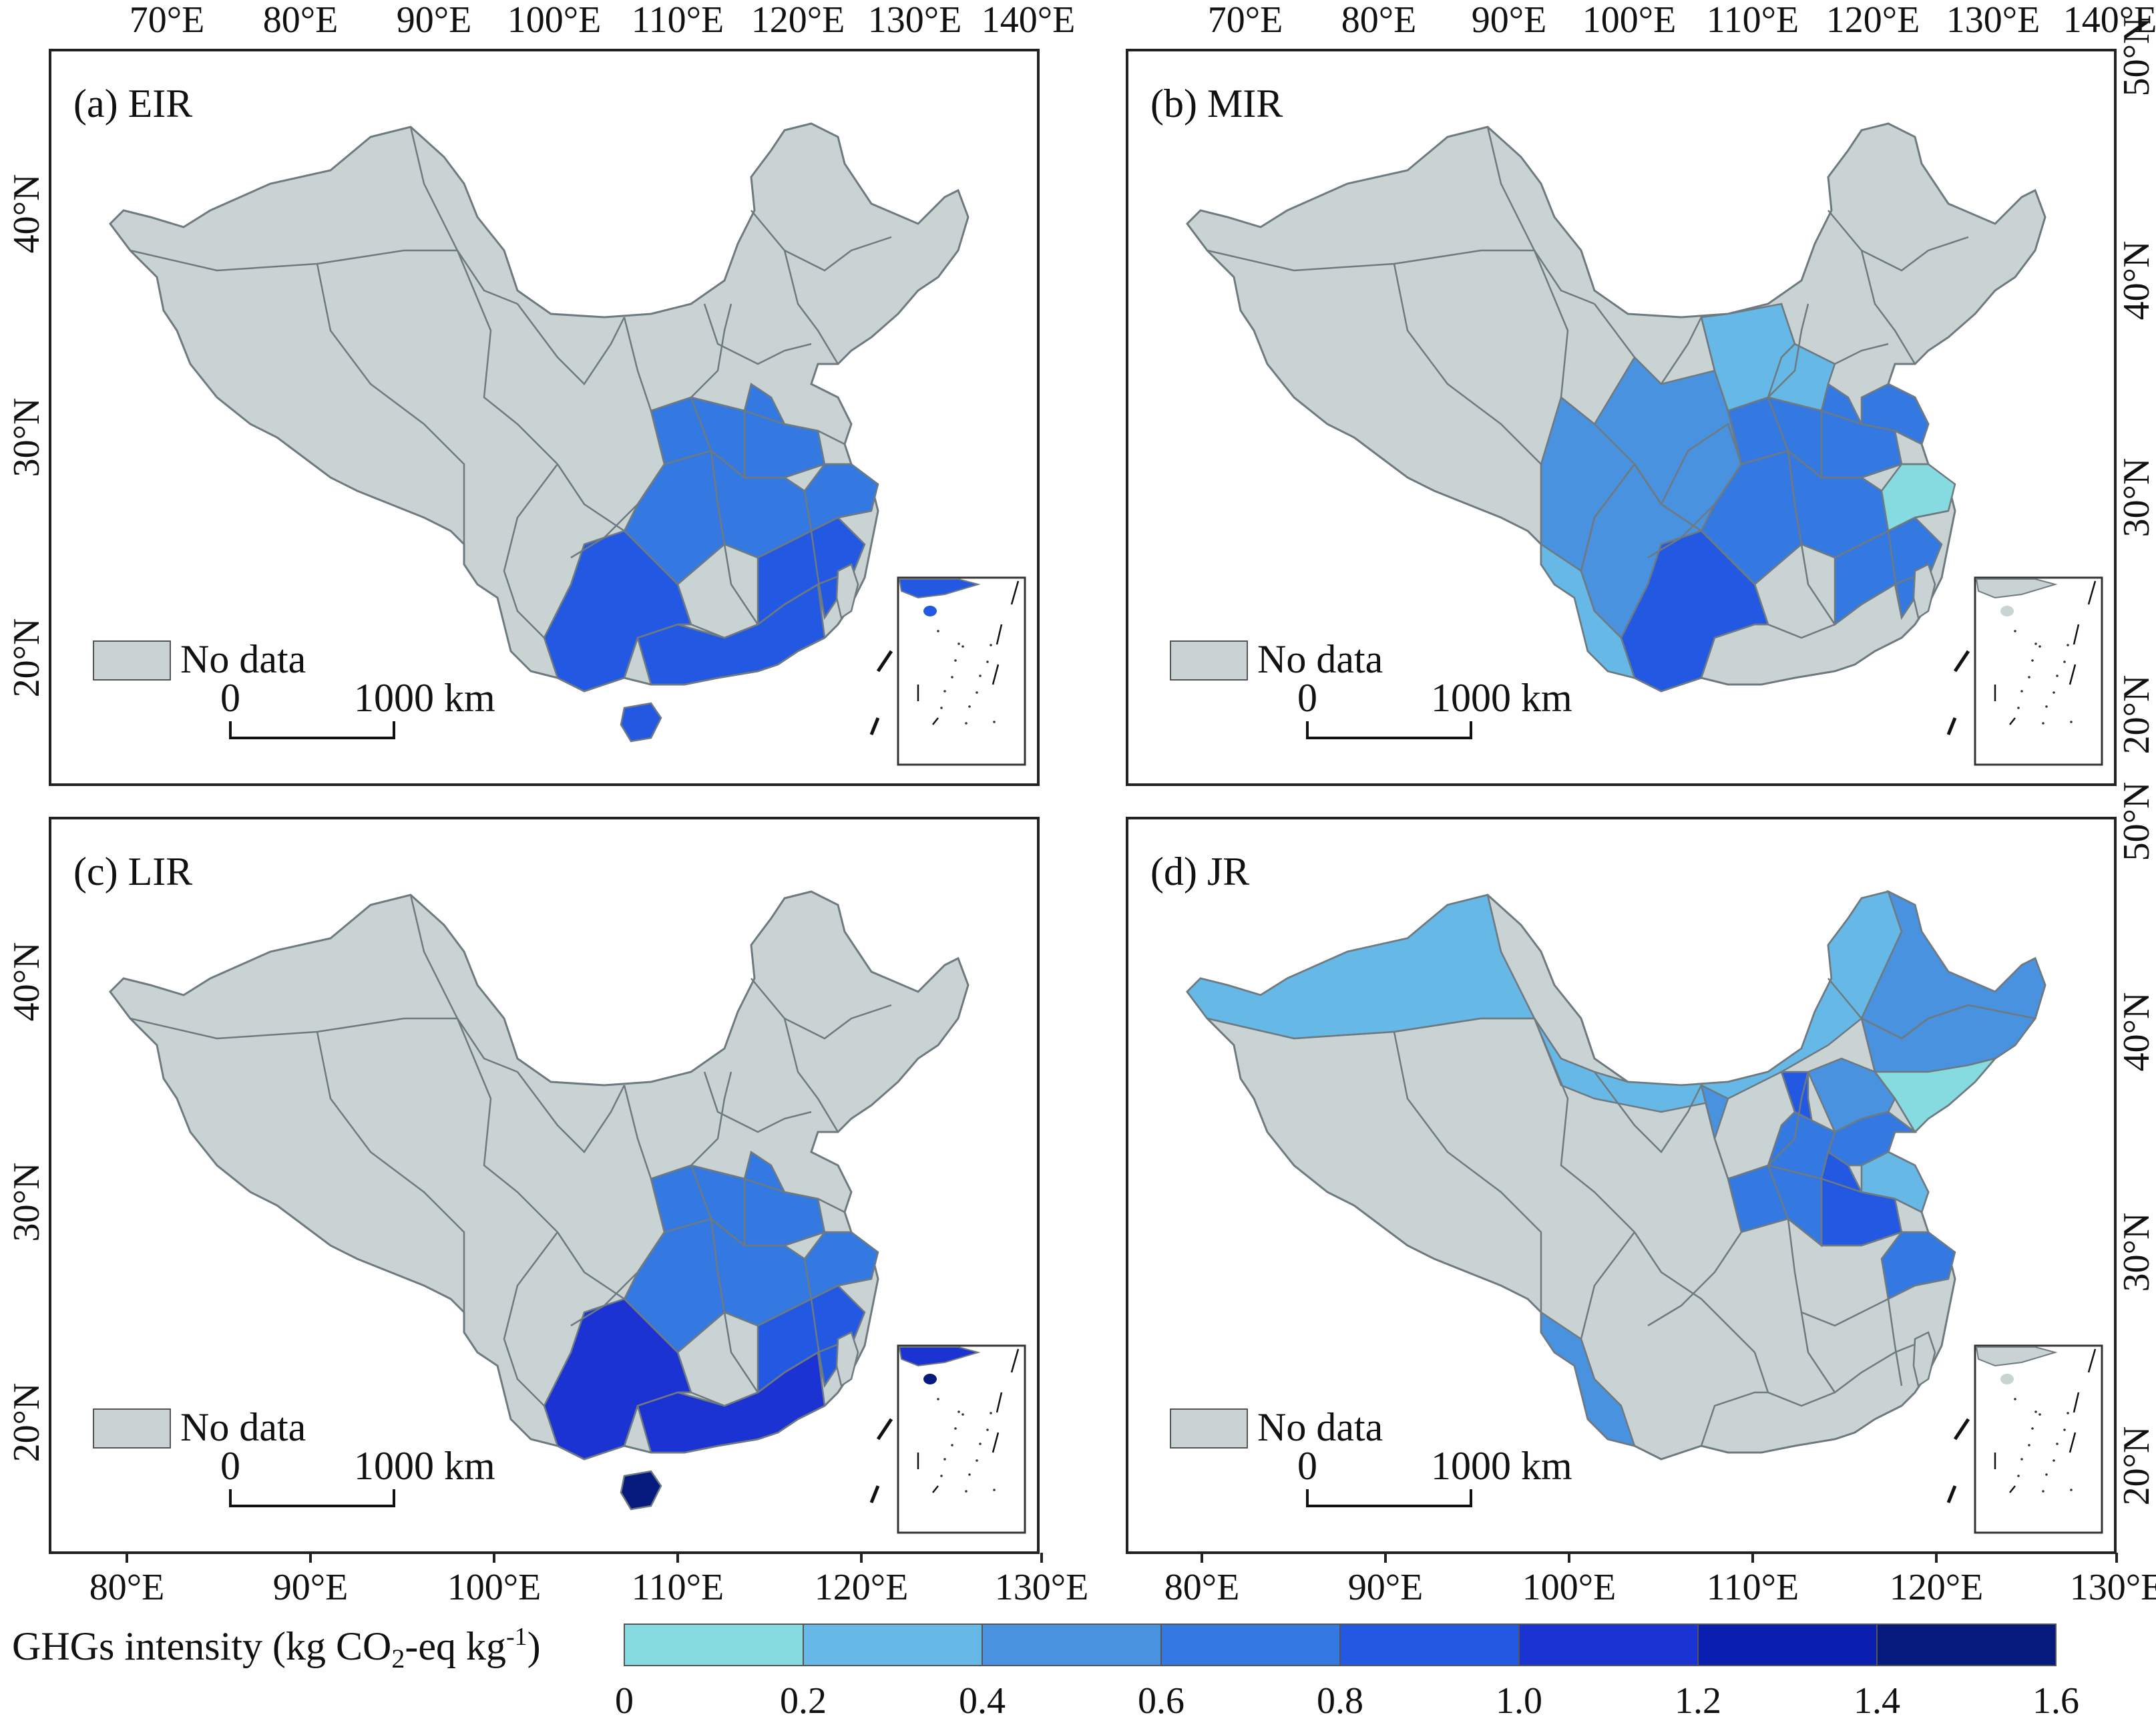 Image resolution: width=2156 pixels, height=1721 pixels. I want to click on scale-bar: 0 1000 km, so click(1434, 1475).